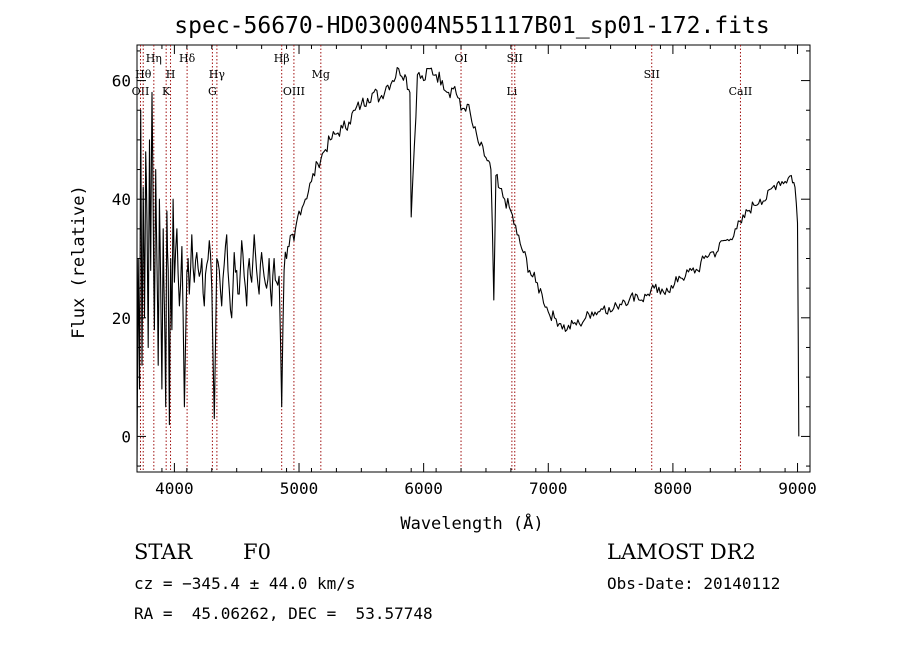  What do you see at coordinates (460, 58) in the screenshot?
I see `line-label-11: OI` at bounding box center [460, 58].